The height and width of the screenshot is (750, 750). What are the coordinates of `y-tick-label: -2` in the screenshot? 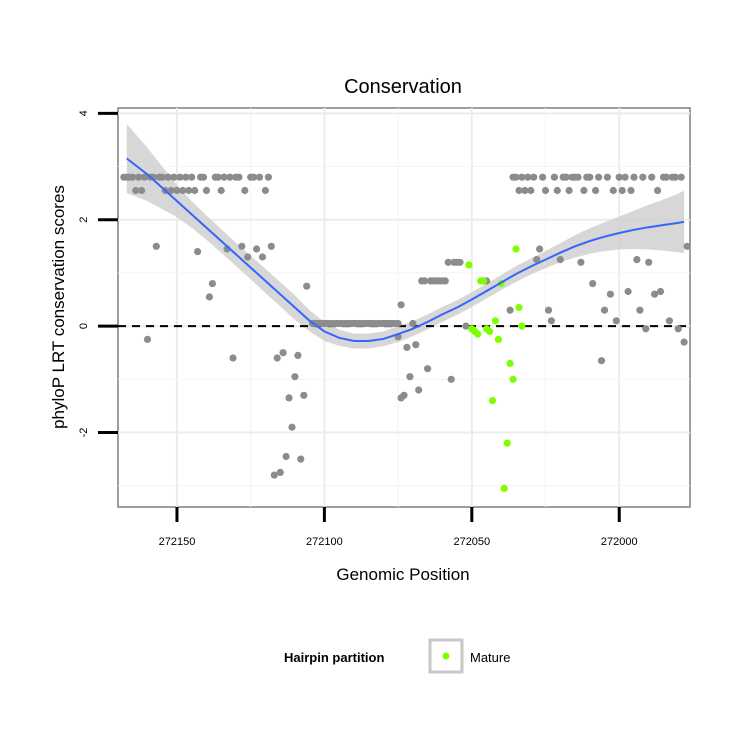 It's located at (84, 433).